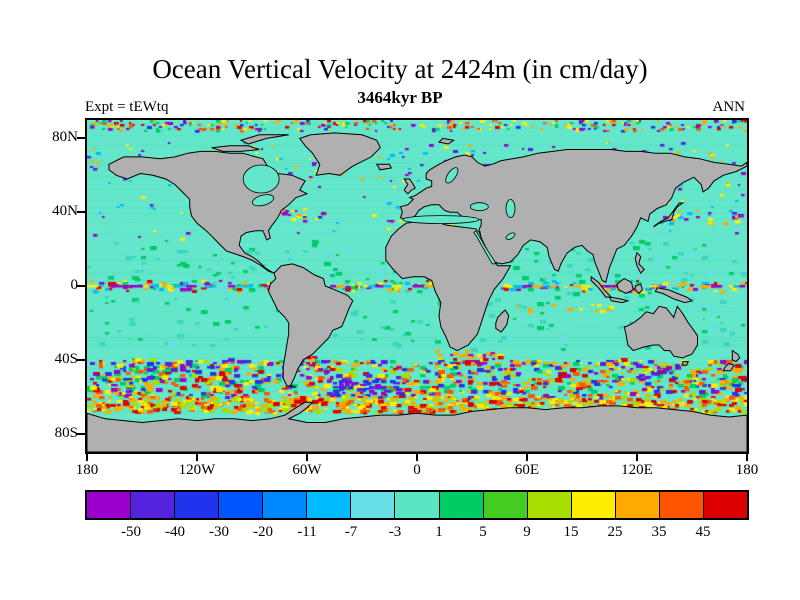 Image resolution: width=800 pixels, height=600 pixels. I want to click on landmass-japan, so click(669, 215).